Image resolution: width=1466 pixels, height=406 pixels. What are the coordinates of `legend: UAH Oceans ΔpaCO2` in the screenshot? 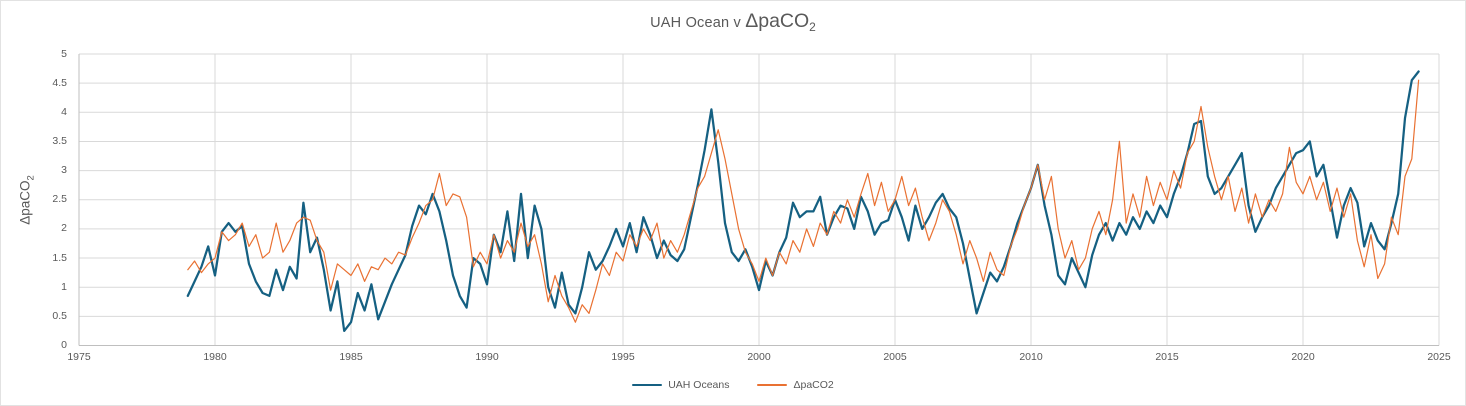 It's located at (733, 385).